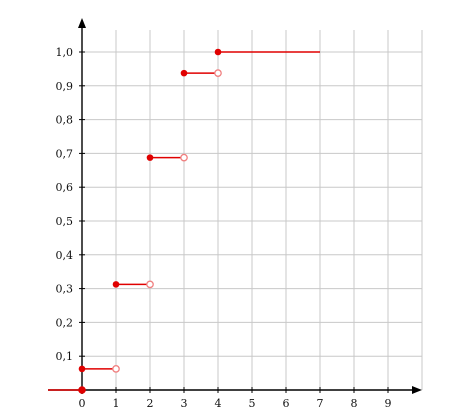 This screenshot has width=474, height=417. Describe the element at coordinates (65, 255) in the screenshot. I see `y-tick-label: 0,4` at that location.